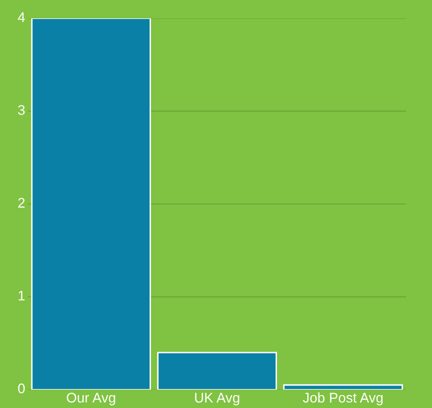  What do you see at coordinates (342, 399) in the screenshot?
I see `x-tick-label: Job Post Avg` at bounding box center [342, 399].